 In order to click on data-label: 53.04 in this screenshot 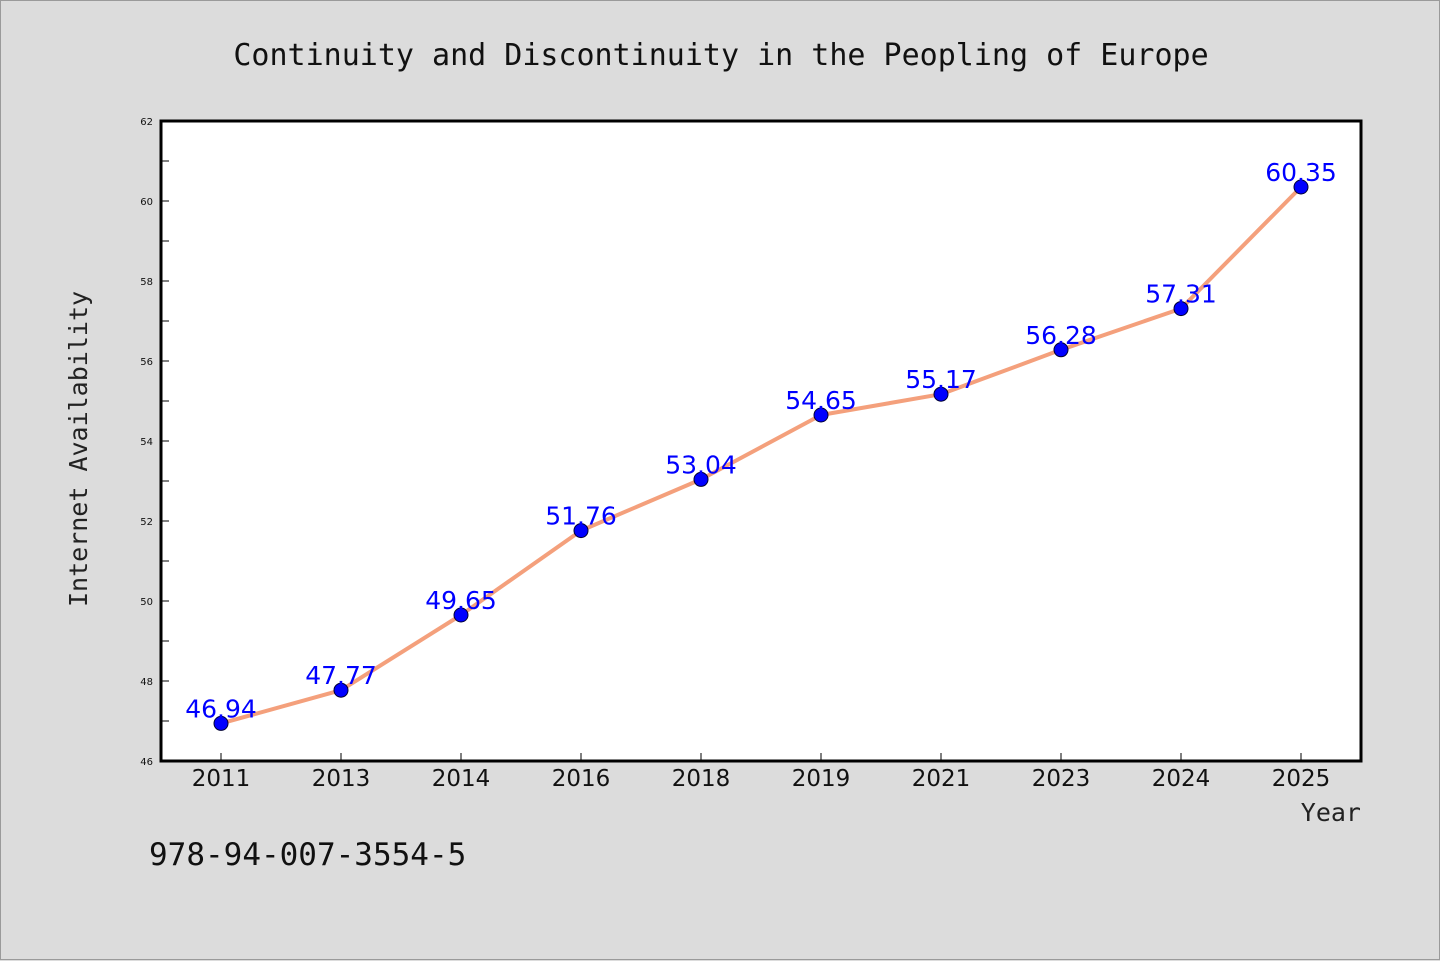, I will do `click(701, 464)`.